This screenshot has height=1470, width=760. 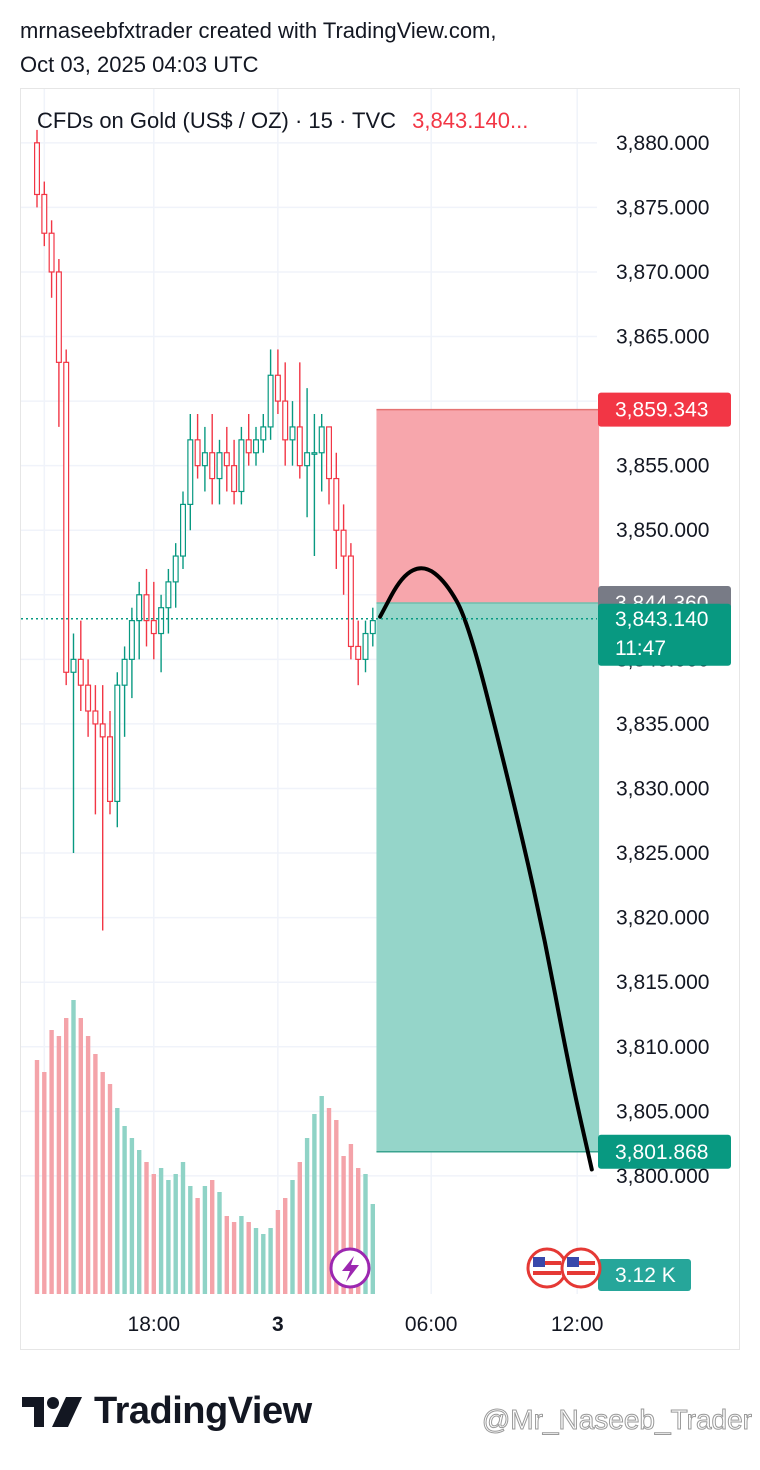 I want to click on price-axis-tick: 3,865.000, so click(x=662, y=337).